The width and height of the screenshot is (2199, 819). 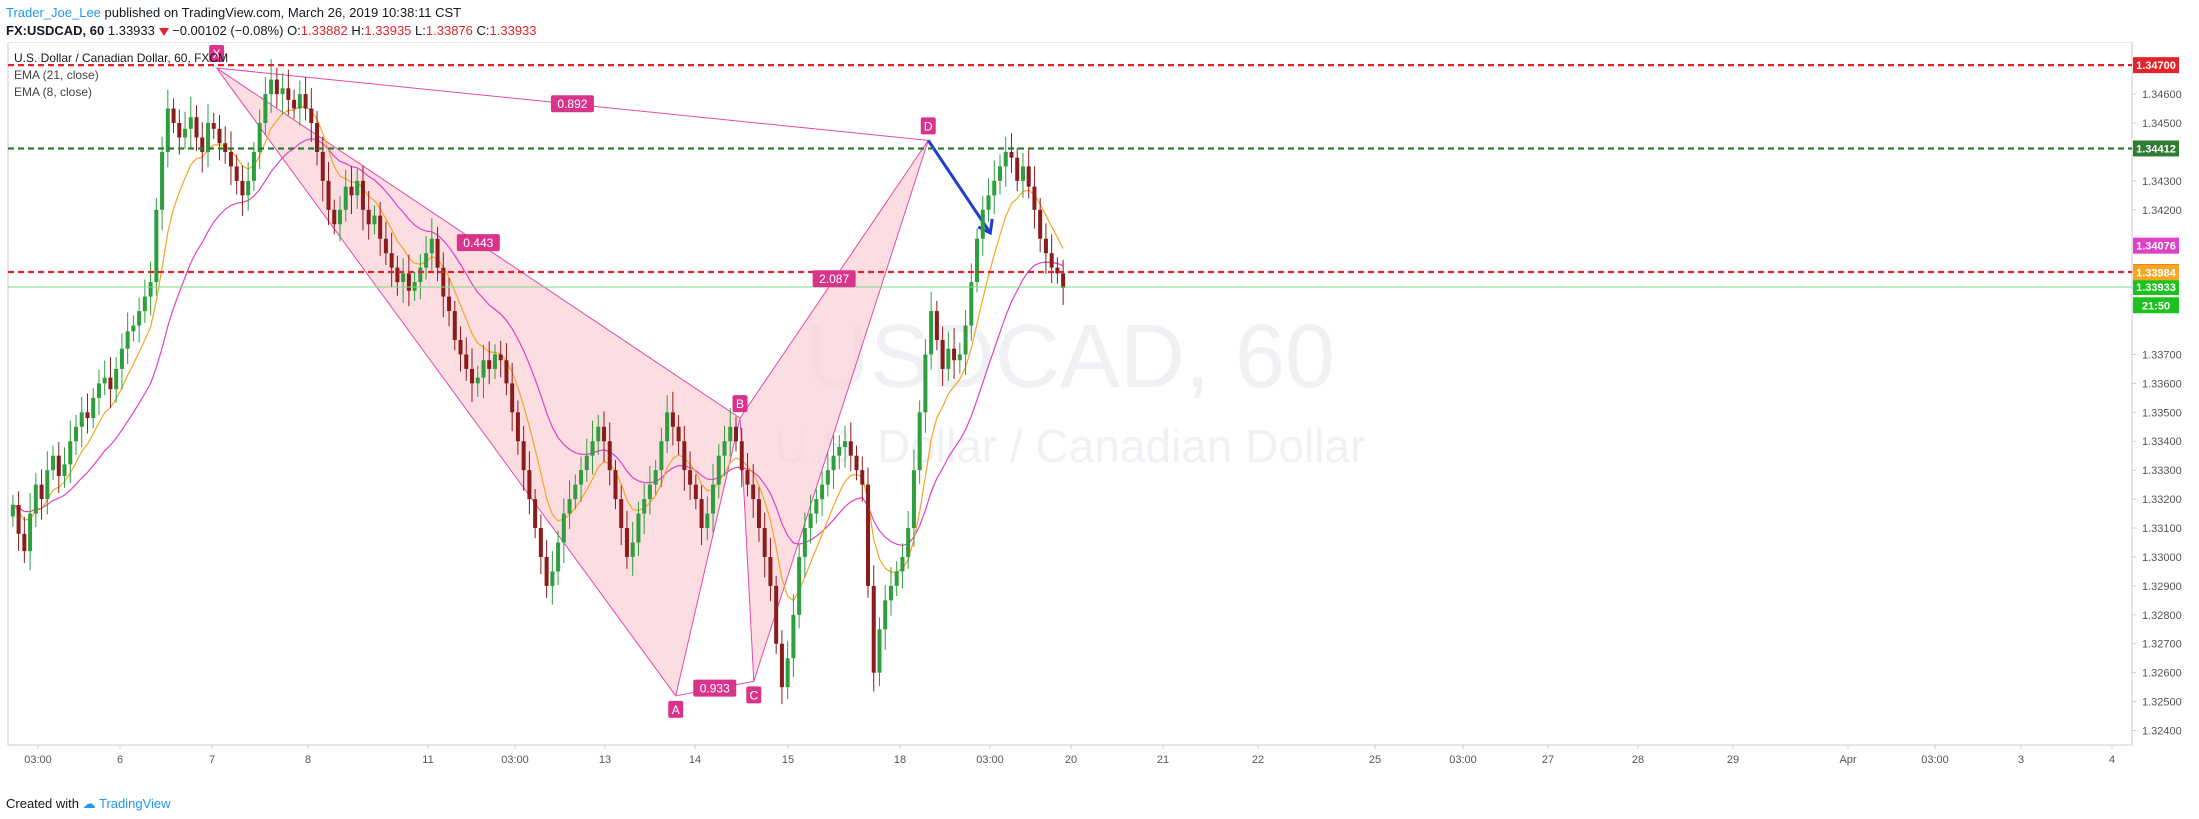 I want to click on legend-ema21: EMA (21, close), so click(x=56, y=75).